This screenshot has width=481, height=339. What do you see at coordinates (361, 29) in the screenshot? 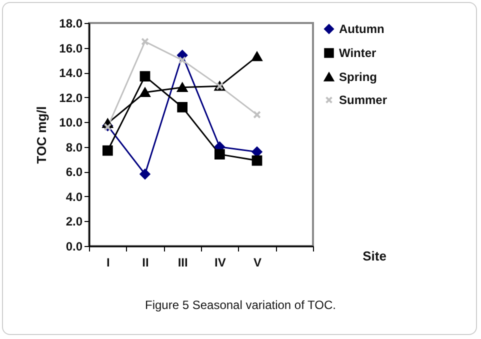
I see `legend-label: Autumn` at bounding box center [361, 29].